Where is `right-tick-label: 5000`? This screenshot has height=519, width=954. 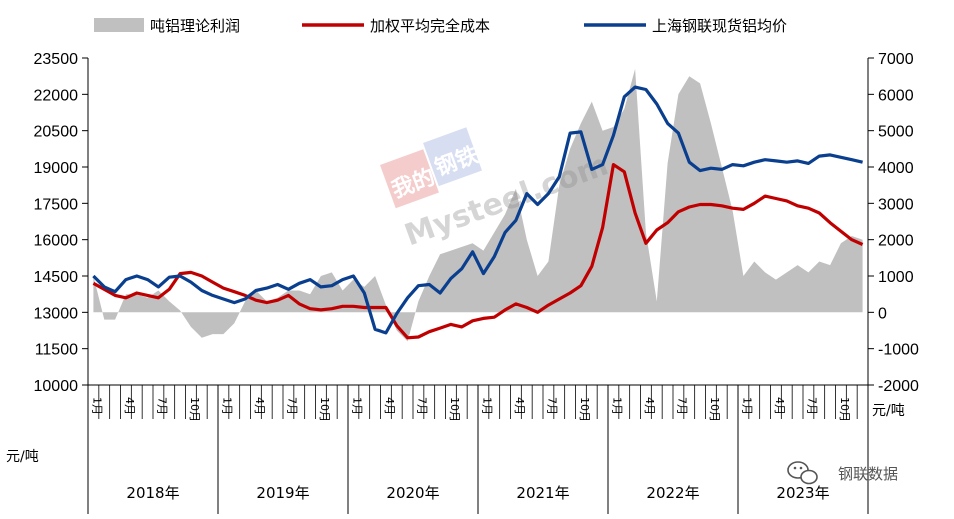
right-tick-label: 5000 is located at coordinates (896, 132).